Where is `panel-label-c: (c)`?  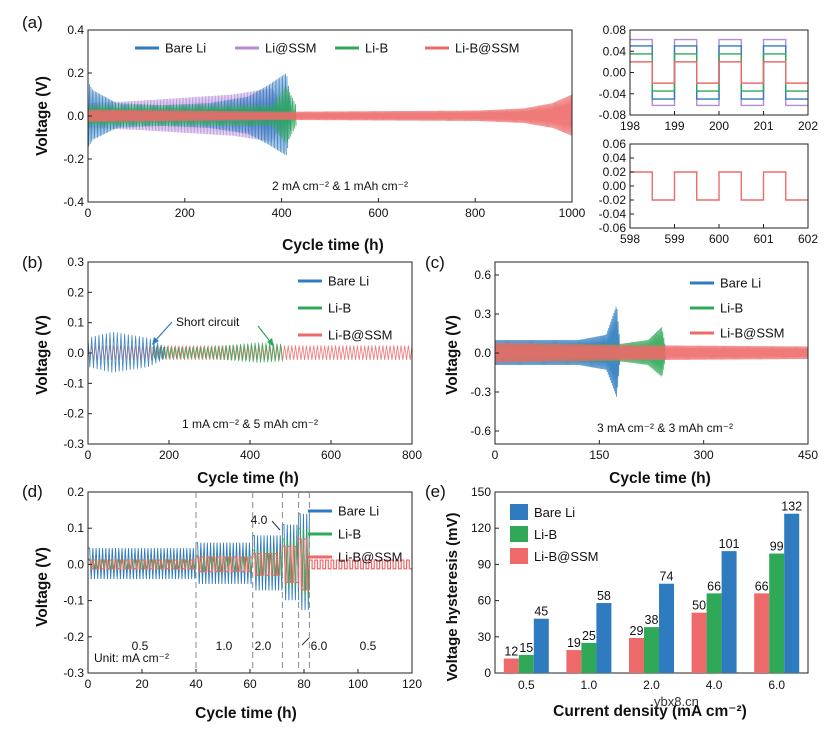 panel-label-c: (c) is located at coordinates (435, 262).